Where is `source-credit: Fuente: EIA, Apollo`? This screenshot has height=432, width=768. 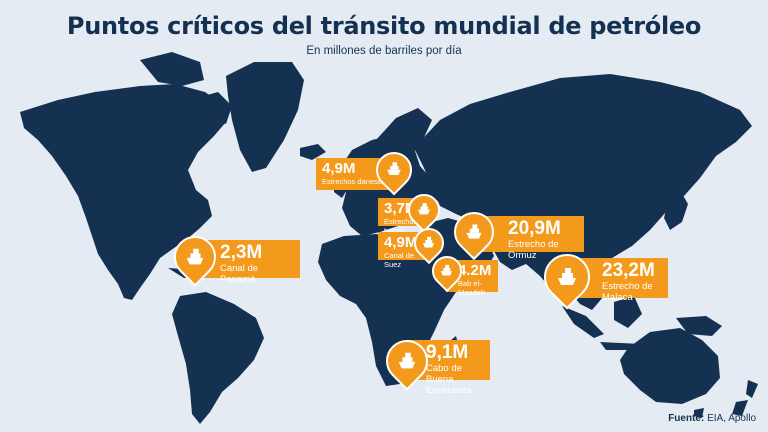
source-credit: Fuente: EIA, Apollo is located at coordinates (712, 418).